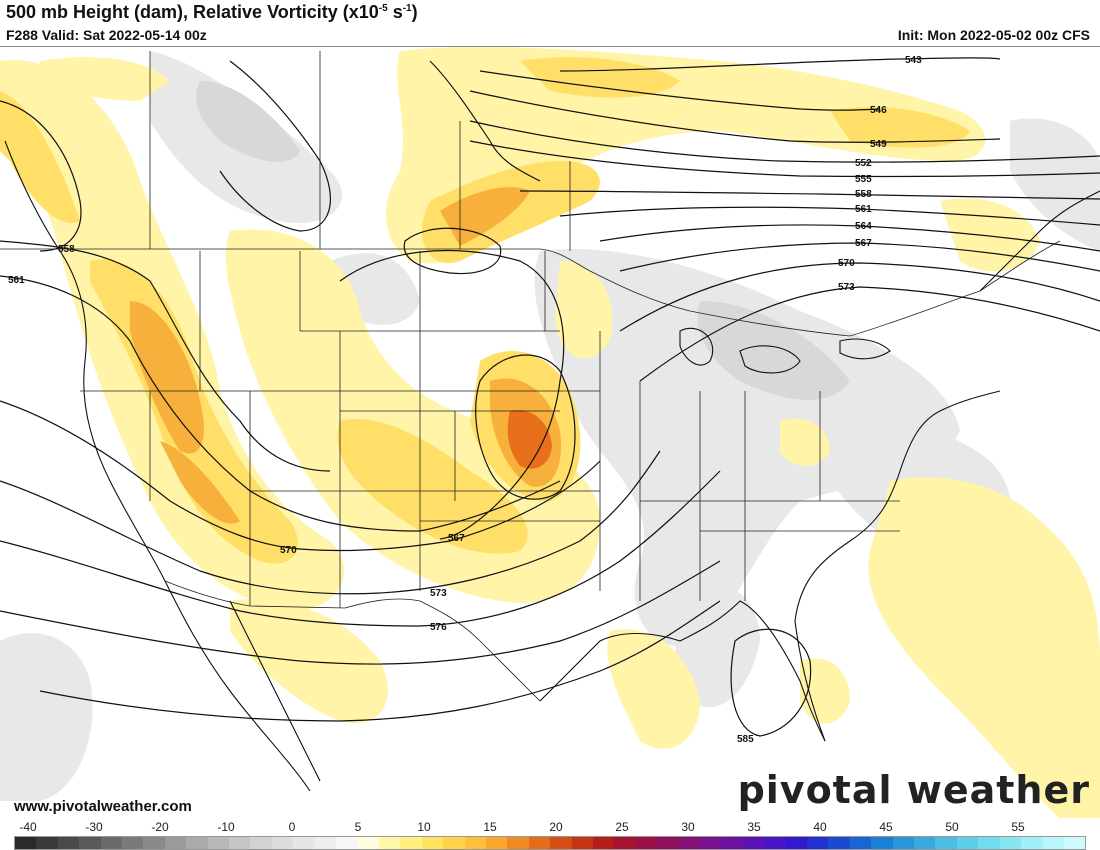 The width and height of the screenshot is (1100, 850). What do you see at coordinates (863, 179) in the screenshot?
I see `contour-label: 555` at bounding box center [863, 179].